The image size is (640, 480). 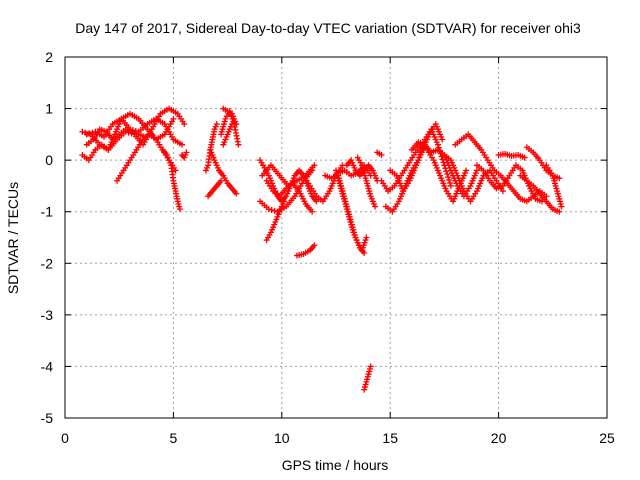 What do you see at coordinates (499, 438) in the screenshot?
I see `x-tick-label: 20` at bounding box center [499, 438].